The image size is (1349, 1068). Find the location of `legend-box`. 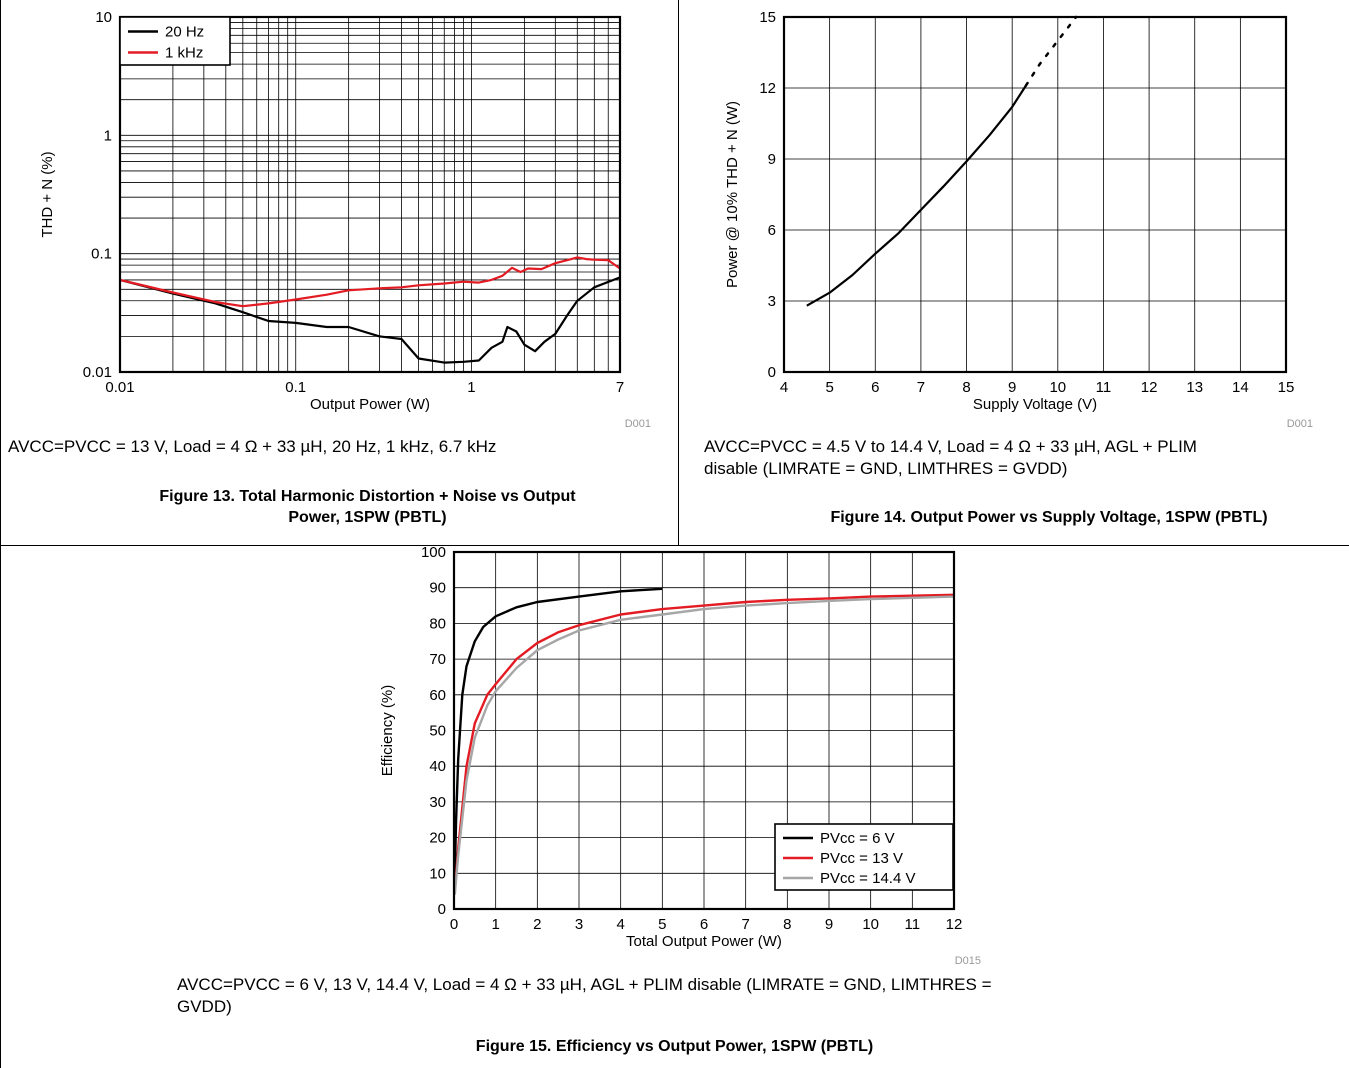

legend-box is located at coordinates (175, 41).